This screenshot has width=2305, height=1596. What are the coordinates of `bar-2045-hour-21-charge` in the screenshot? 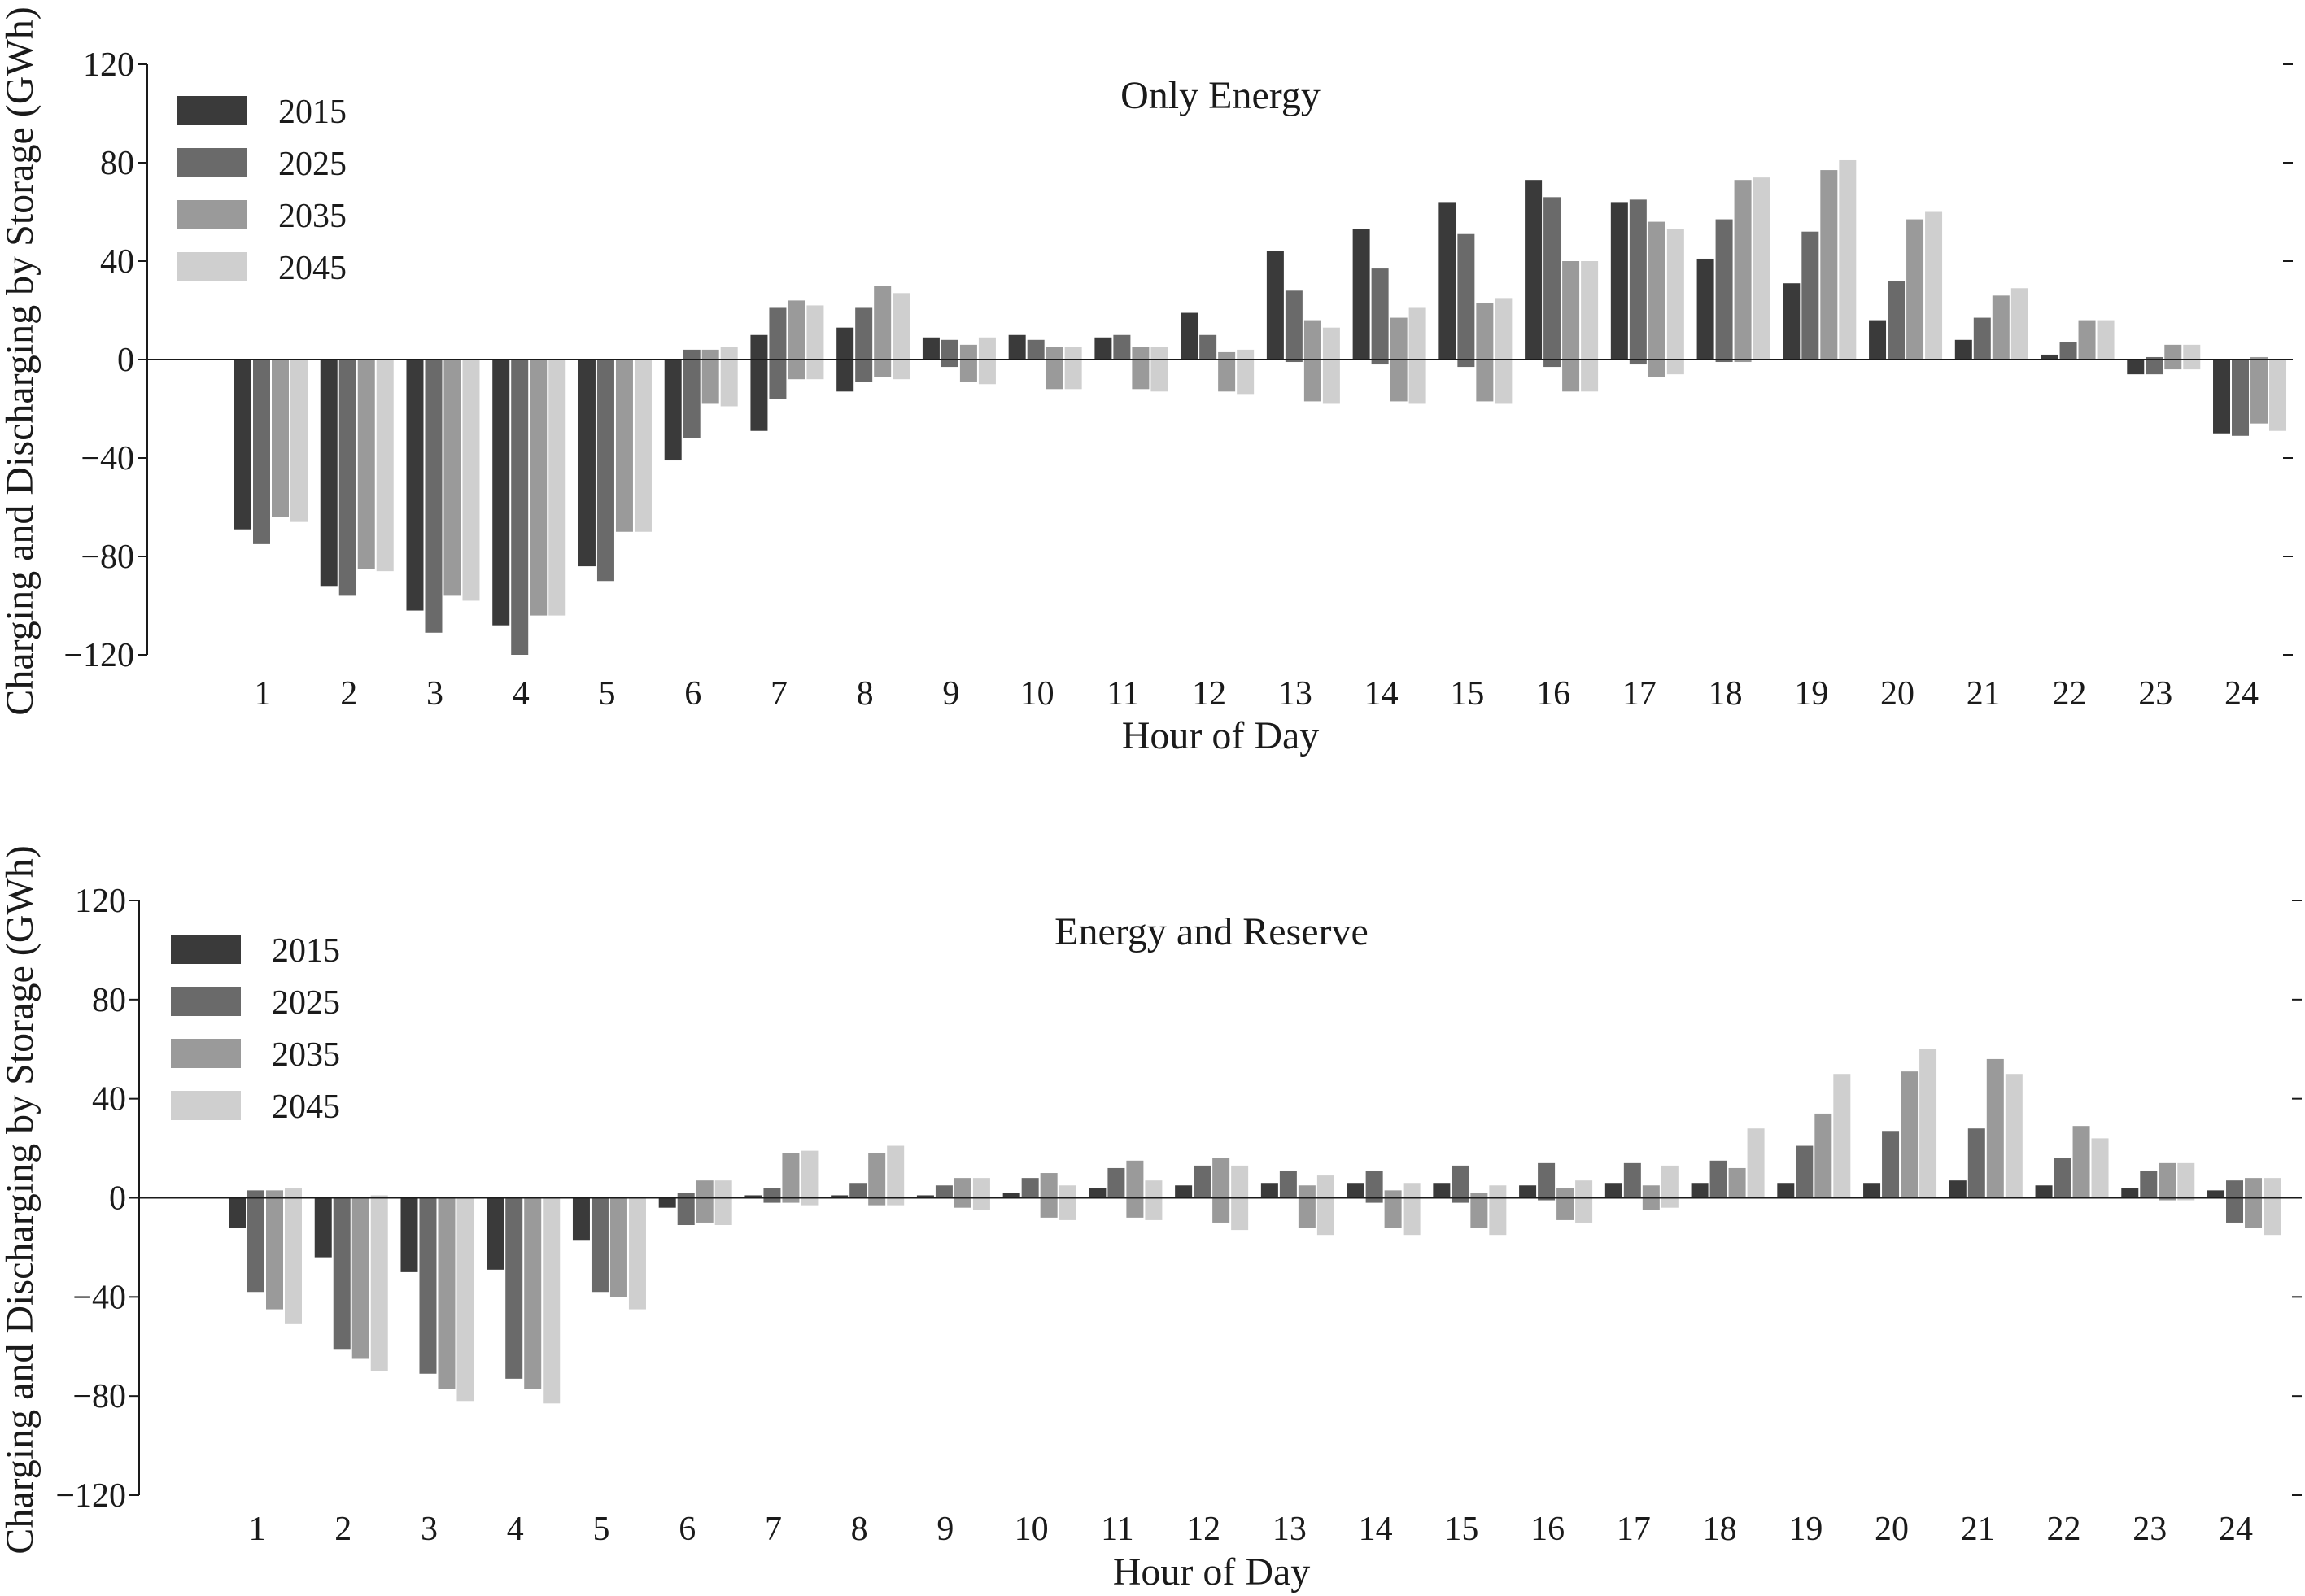 It's located at (2019, 324).